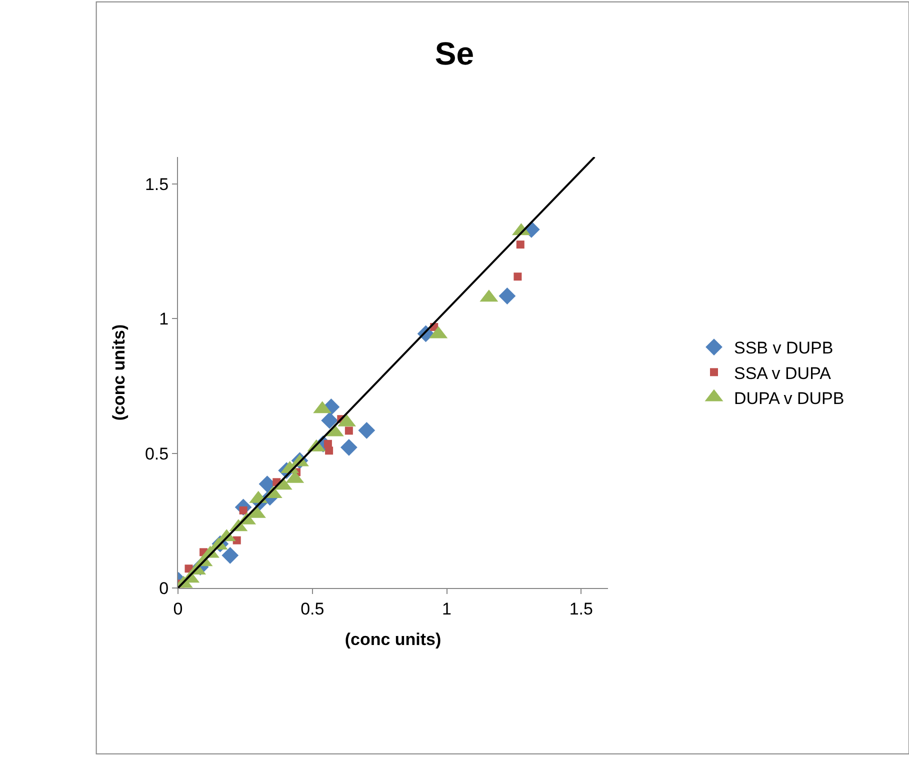 This screenshot has width=909, height=758. What do you see at coordinates (156, 184) in the screenshot?
I see `y-tick-label: 1.5` at bounding box center [156, 184].